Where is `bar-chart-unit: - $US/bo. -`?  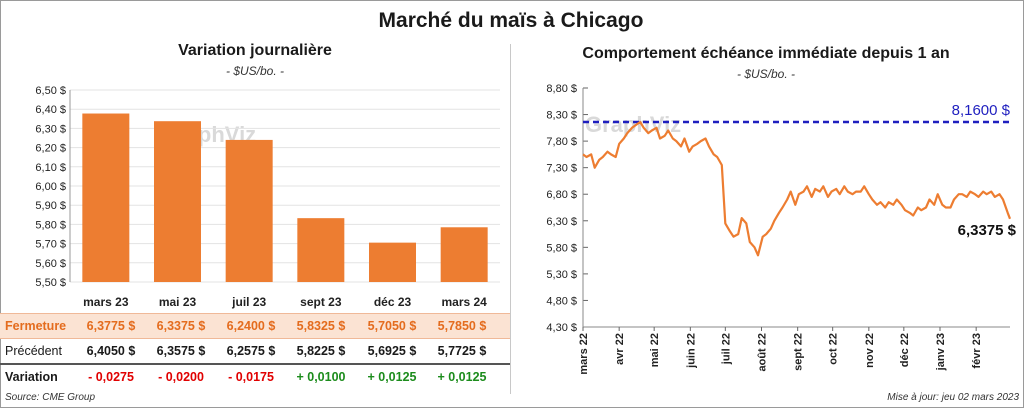
bar-chart-unit: - $US/bo. - is located at coordinates (255, 71).